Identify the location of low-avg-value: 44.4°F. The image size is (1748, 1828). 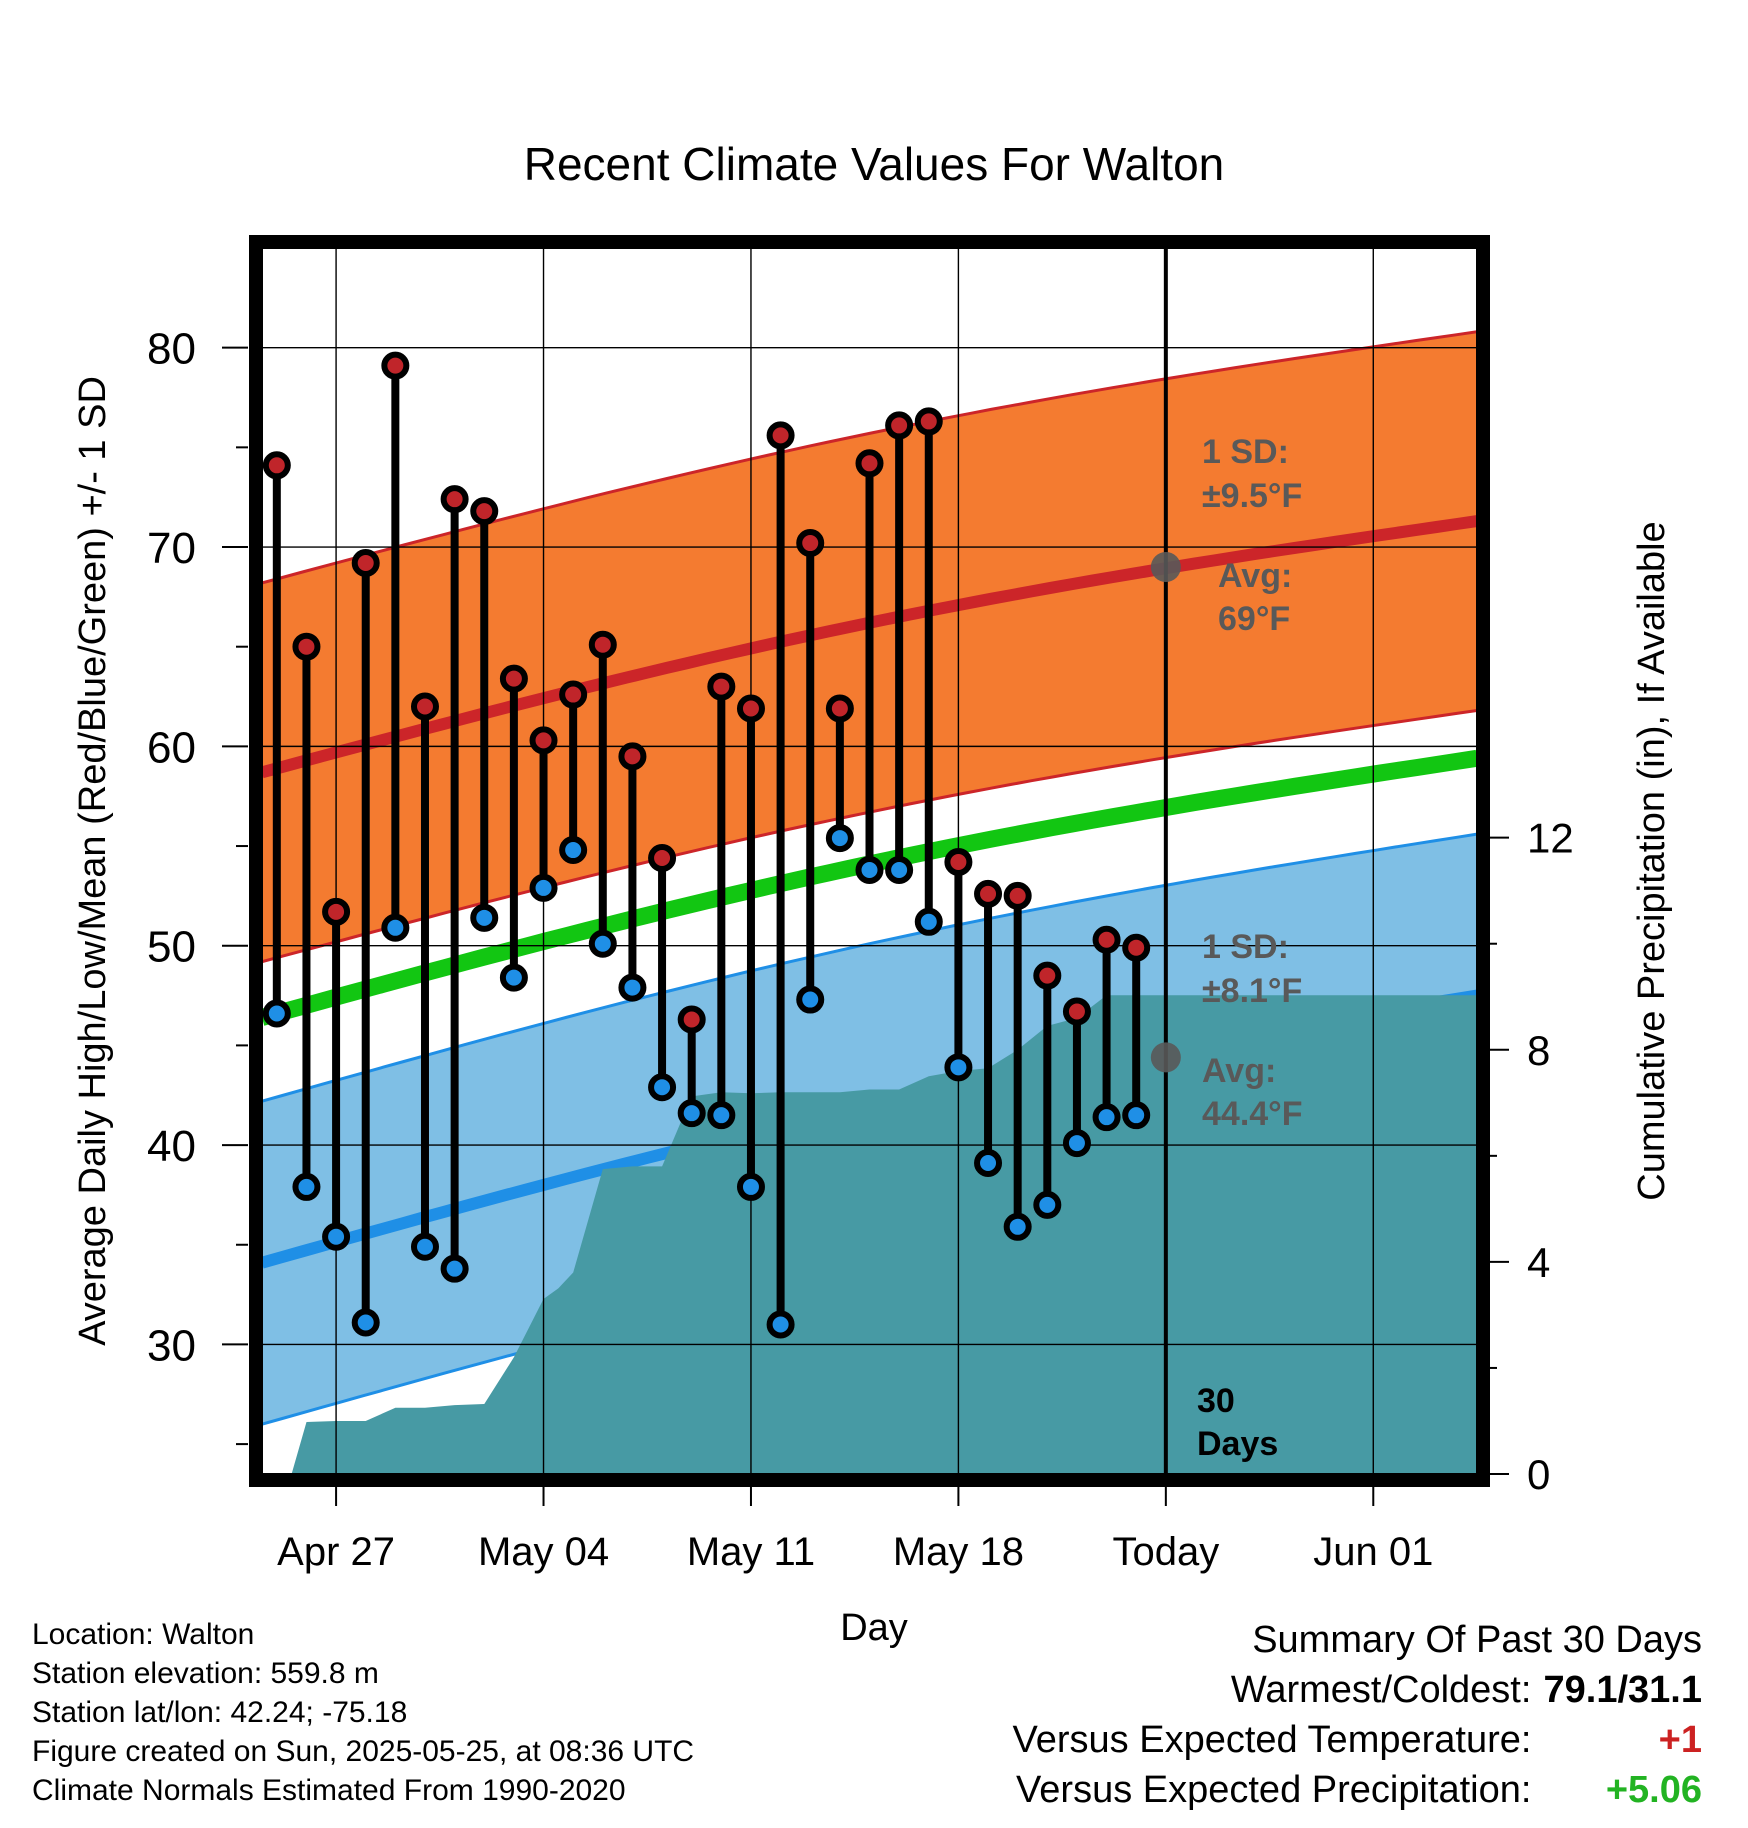
(1252, 1114).